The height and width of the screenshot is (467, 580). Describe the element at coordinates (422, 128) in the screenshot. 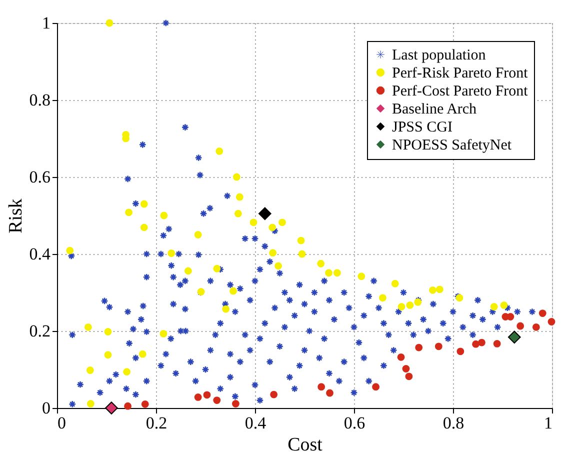

I see `legend-label: JPSS CGI` at that location.